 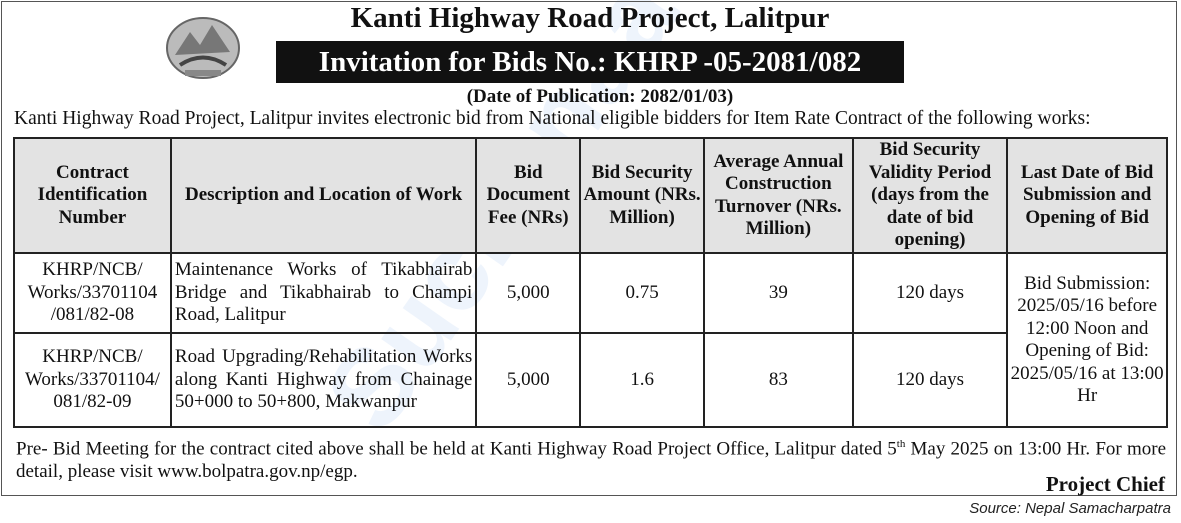 What do you see at coordinates (92, 293) in the screenshot?
I see `contract-id: KHRP/NCB/ Works/33701104 /081/82-08` at bounding box center [92, 293].